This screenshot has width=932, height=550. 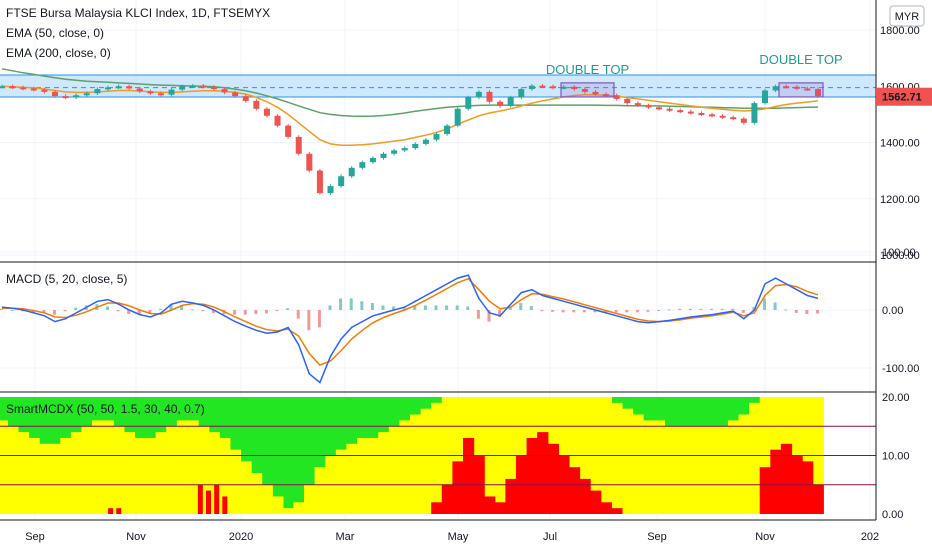 I want to click on macd-tick-label: 100.00, so click(x=899, y=253).